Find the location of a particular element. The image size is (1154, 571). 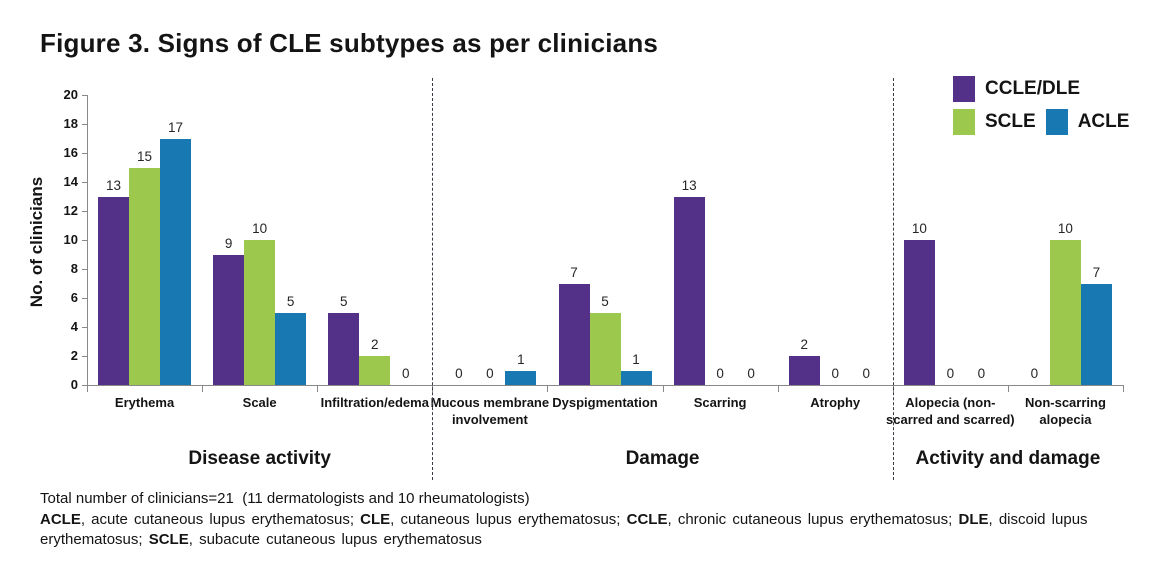

legend-row-2: SCLE ACLE is located at coordinates (1041, 122).